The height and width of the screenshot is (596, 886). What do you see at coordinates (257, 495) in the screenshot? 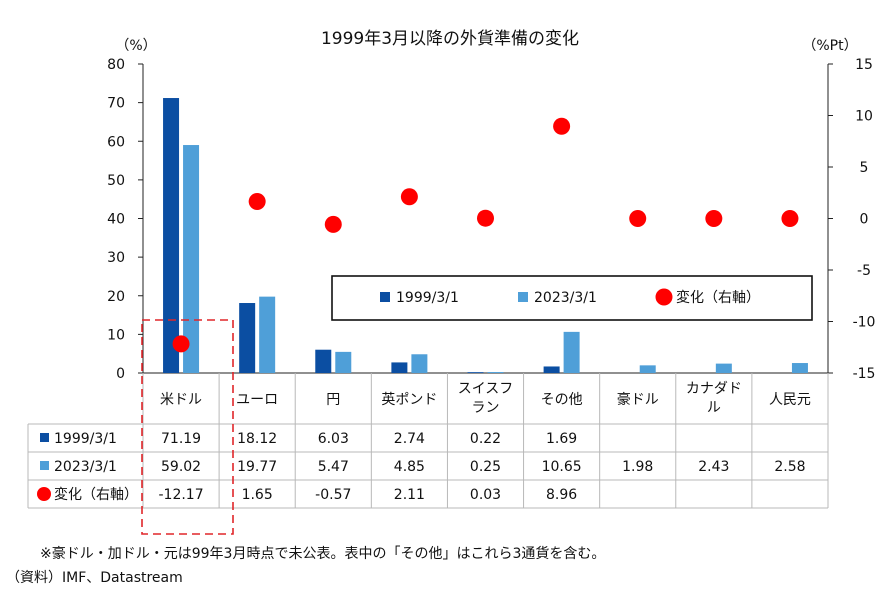
I see `table-cell-value: 1.65` at bounding box center [257, 495].